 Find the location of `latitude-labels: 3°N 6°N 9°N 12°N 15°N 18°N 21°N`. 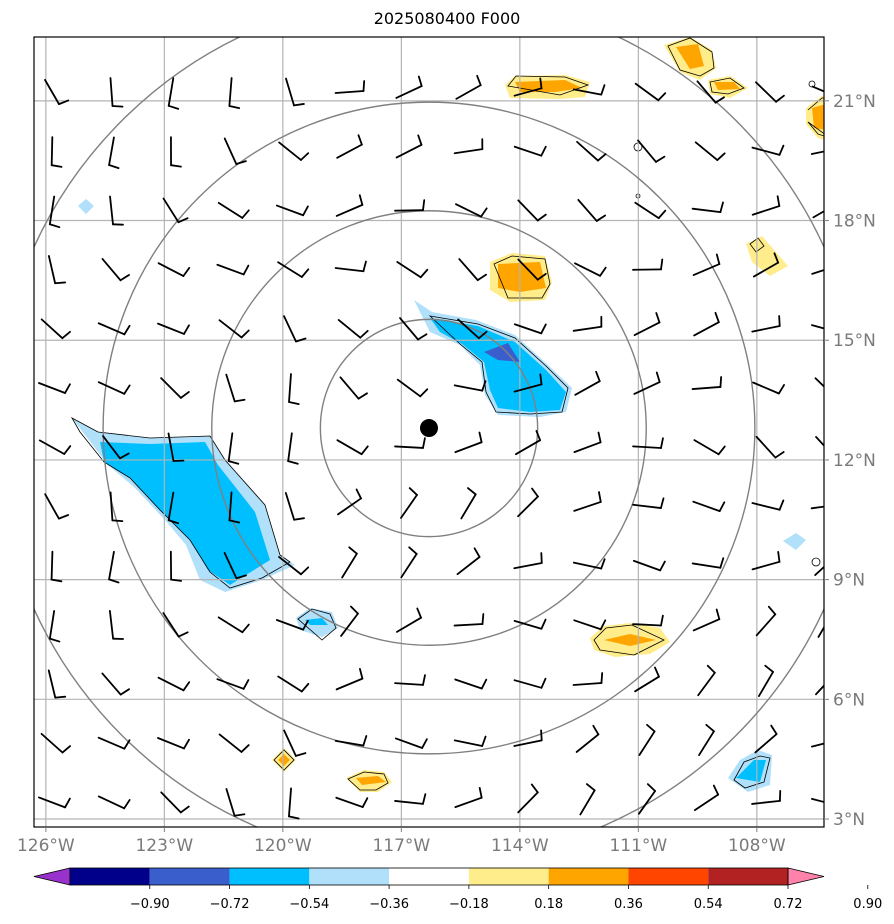

latitude-labels: 3°N 6°N 9°N 12°N 15°N 18°N 21°N is located at coordinates (850, 461).